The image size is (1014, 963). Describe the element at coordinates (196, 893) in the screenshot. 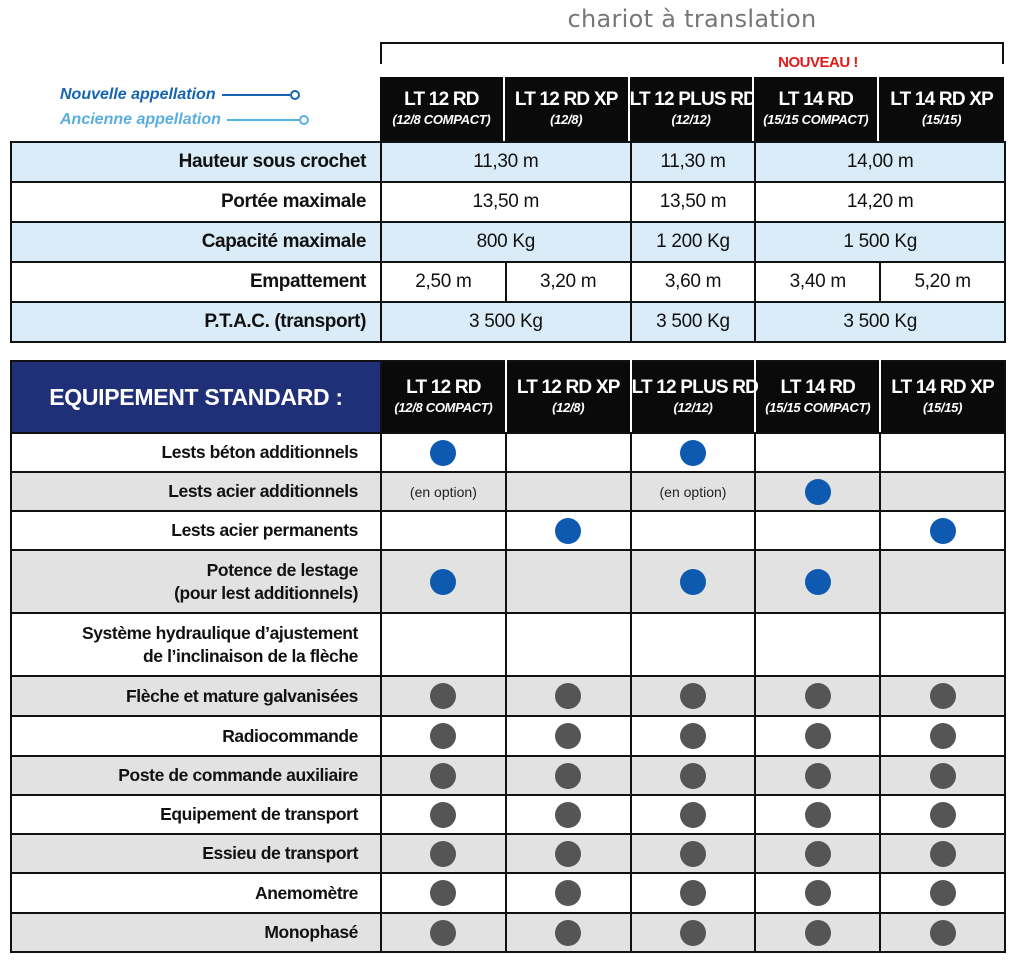

I see `equipment-label: Anemomètre` at that location.